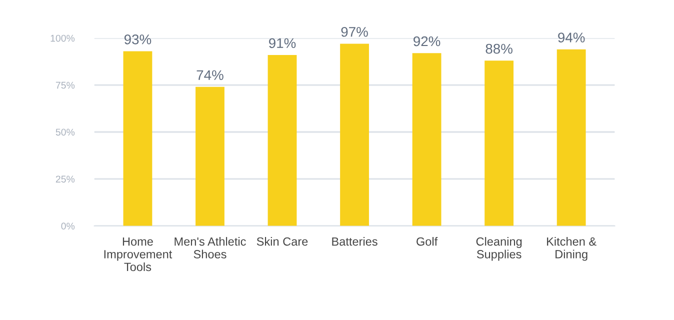 The image size is (674, 320). Describe the element at coordinates (138, 39) in the screenshot. I see `data-label: 93%` at that location.